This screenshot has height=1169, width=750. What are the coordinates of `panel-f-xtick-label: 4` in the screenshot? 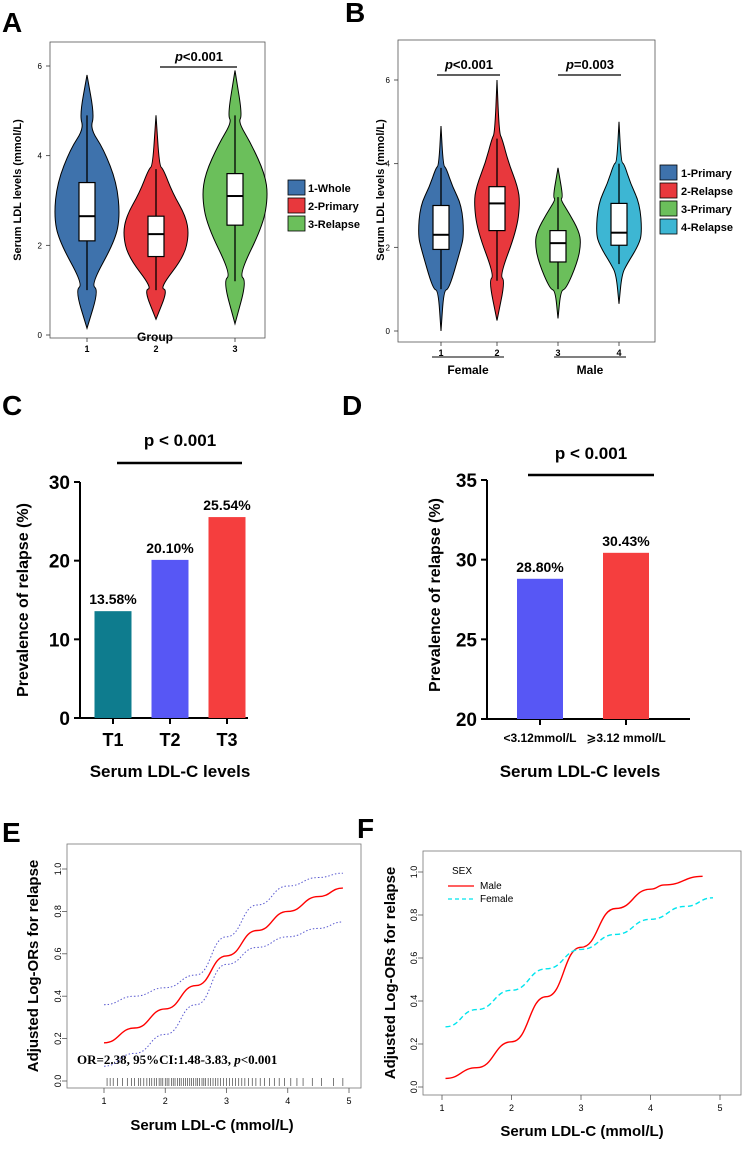 It's located at (650, 1108).